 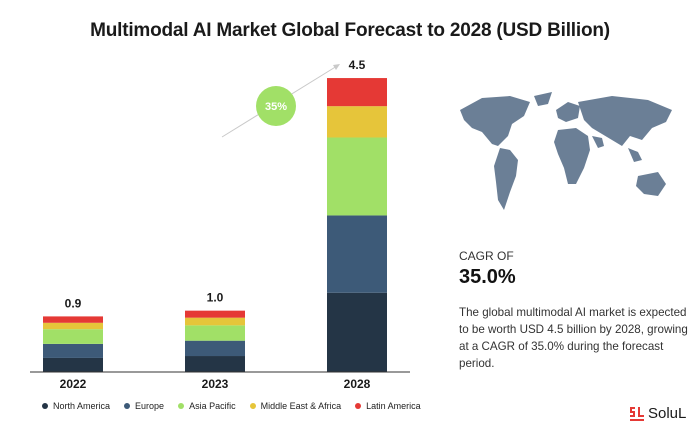 What do you see at coordinates (357, 384) in the screenshot?
I see `x-tick-label-2028: 2028` at bounding box center [357, 384].